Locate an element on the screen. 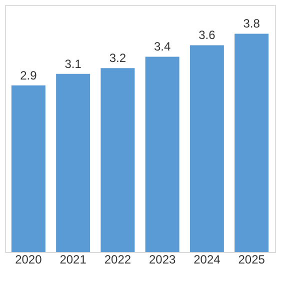 This screenshot has width=300, height=300. data-label: 3.1 is located at coordinates (73, 63).